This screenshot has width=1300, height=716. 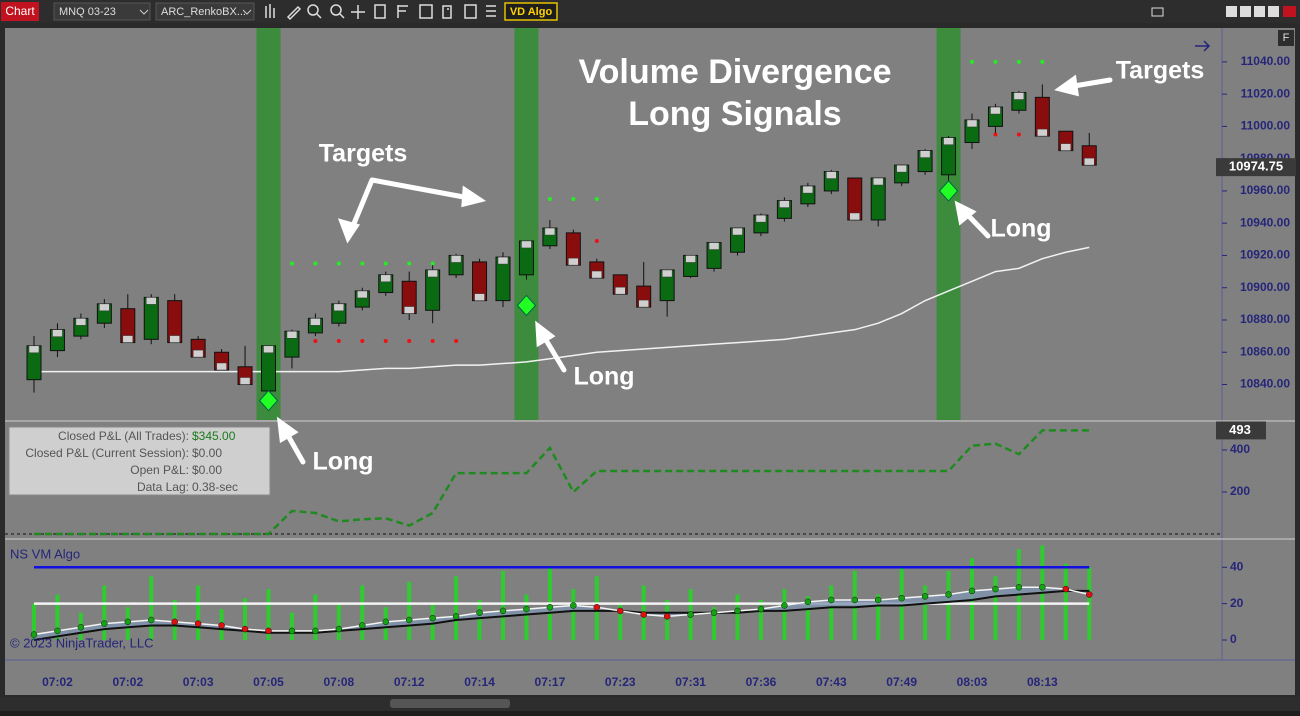 I want to click on y-tick-label: 11000.00, so click(x=1266, y=126).